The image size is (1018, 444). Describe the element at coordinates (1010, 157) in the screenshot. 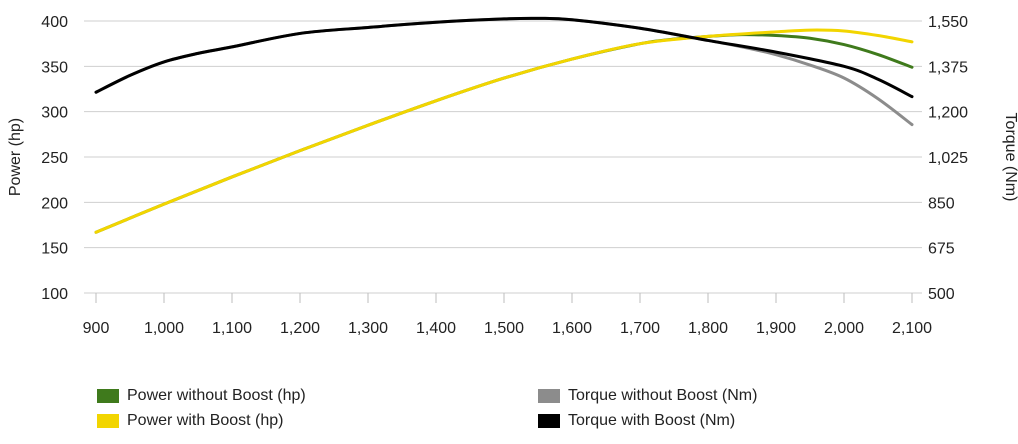

I see `y-axis-right-label: Torque (Nm)` at that location.